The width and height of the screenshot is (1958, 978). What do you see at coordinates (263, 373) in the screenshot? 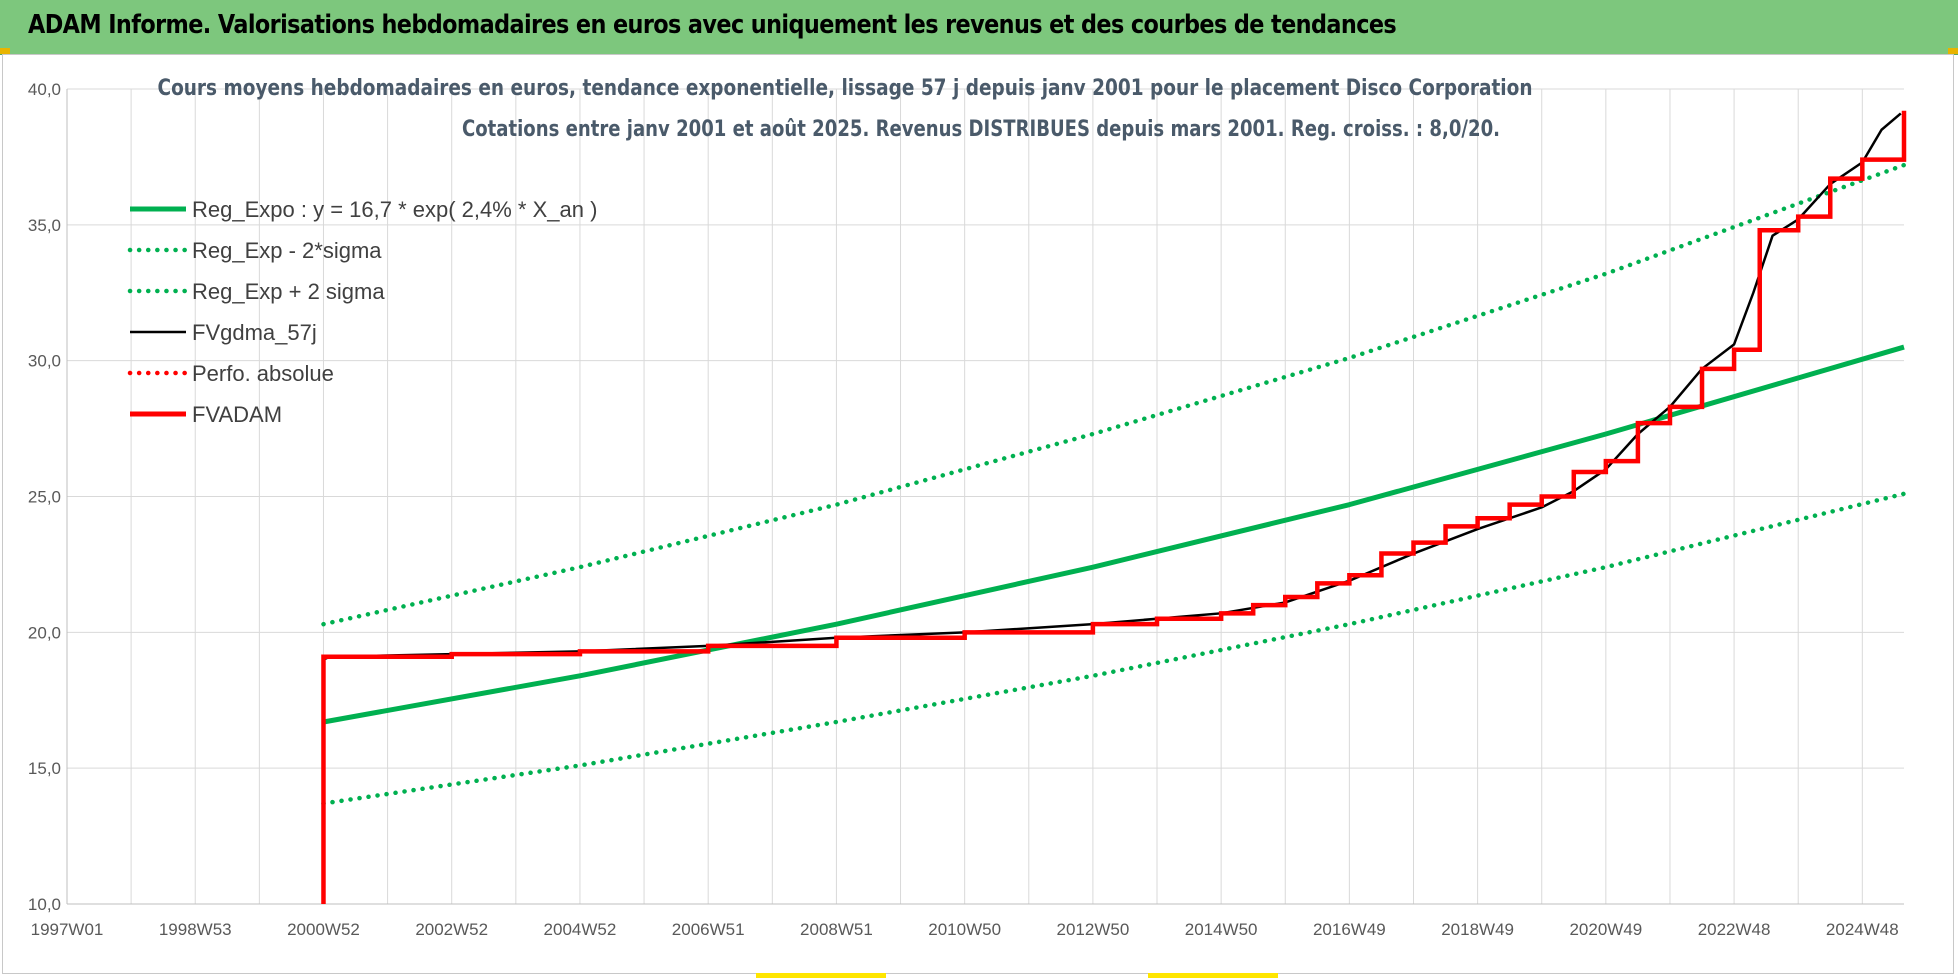
I see `legend-entry: Perfo. absolue` at bounding box center [263, 373].